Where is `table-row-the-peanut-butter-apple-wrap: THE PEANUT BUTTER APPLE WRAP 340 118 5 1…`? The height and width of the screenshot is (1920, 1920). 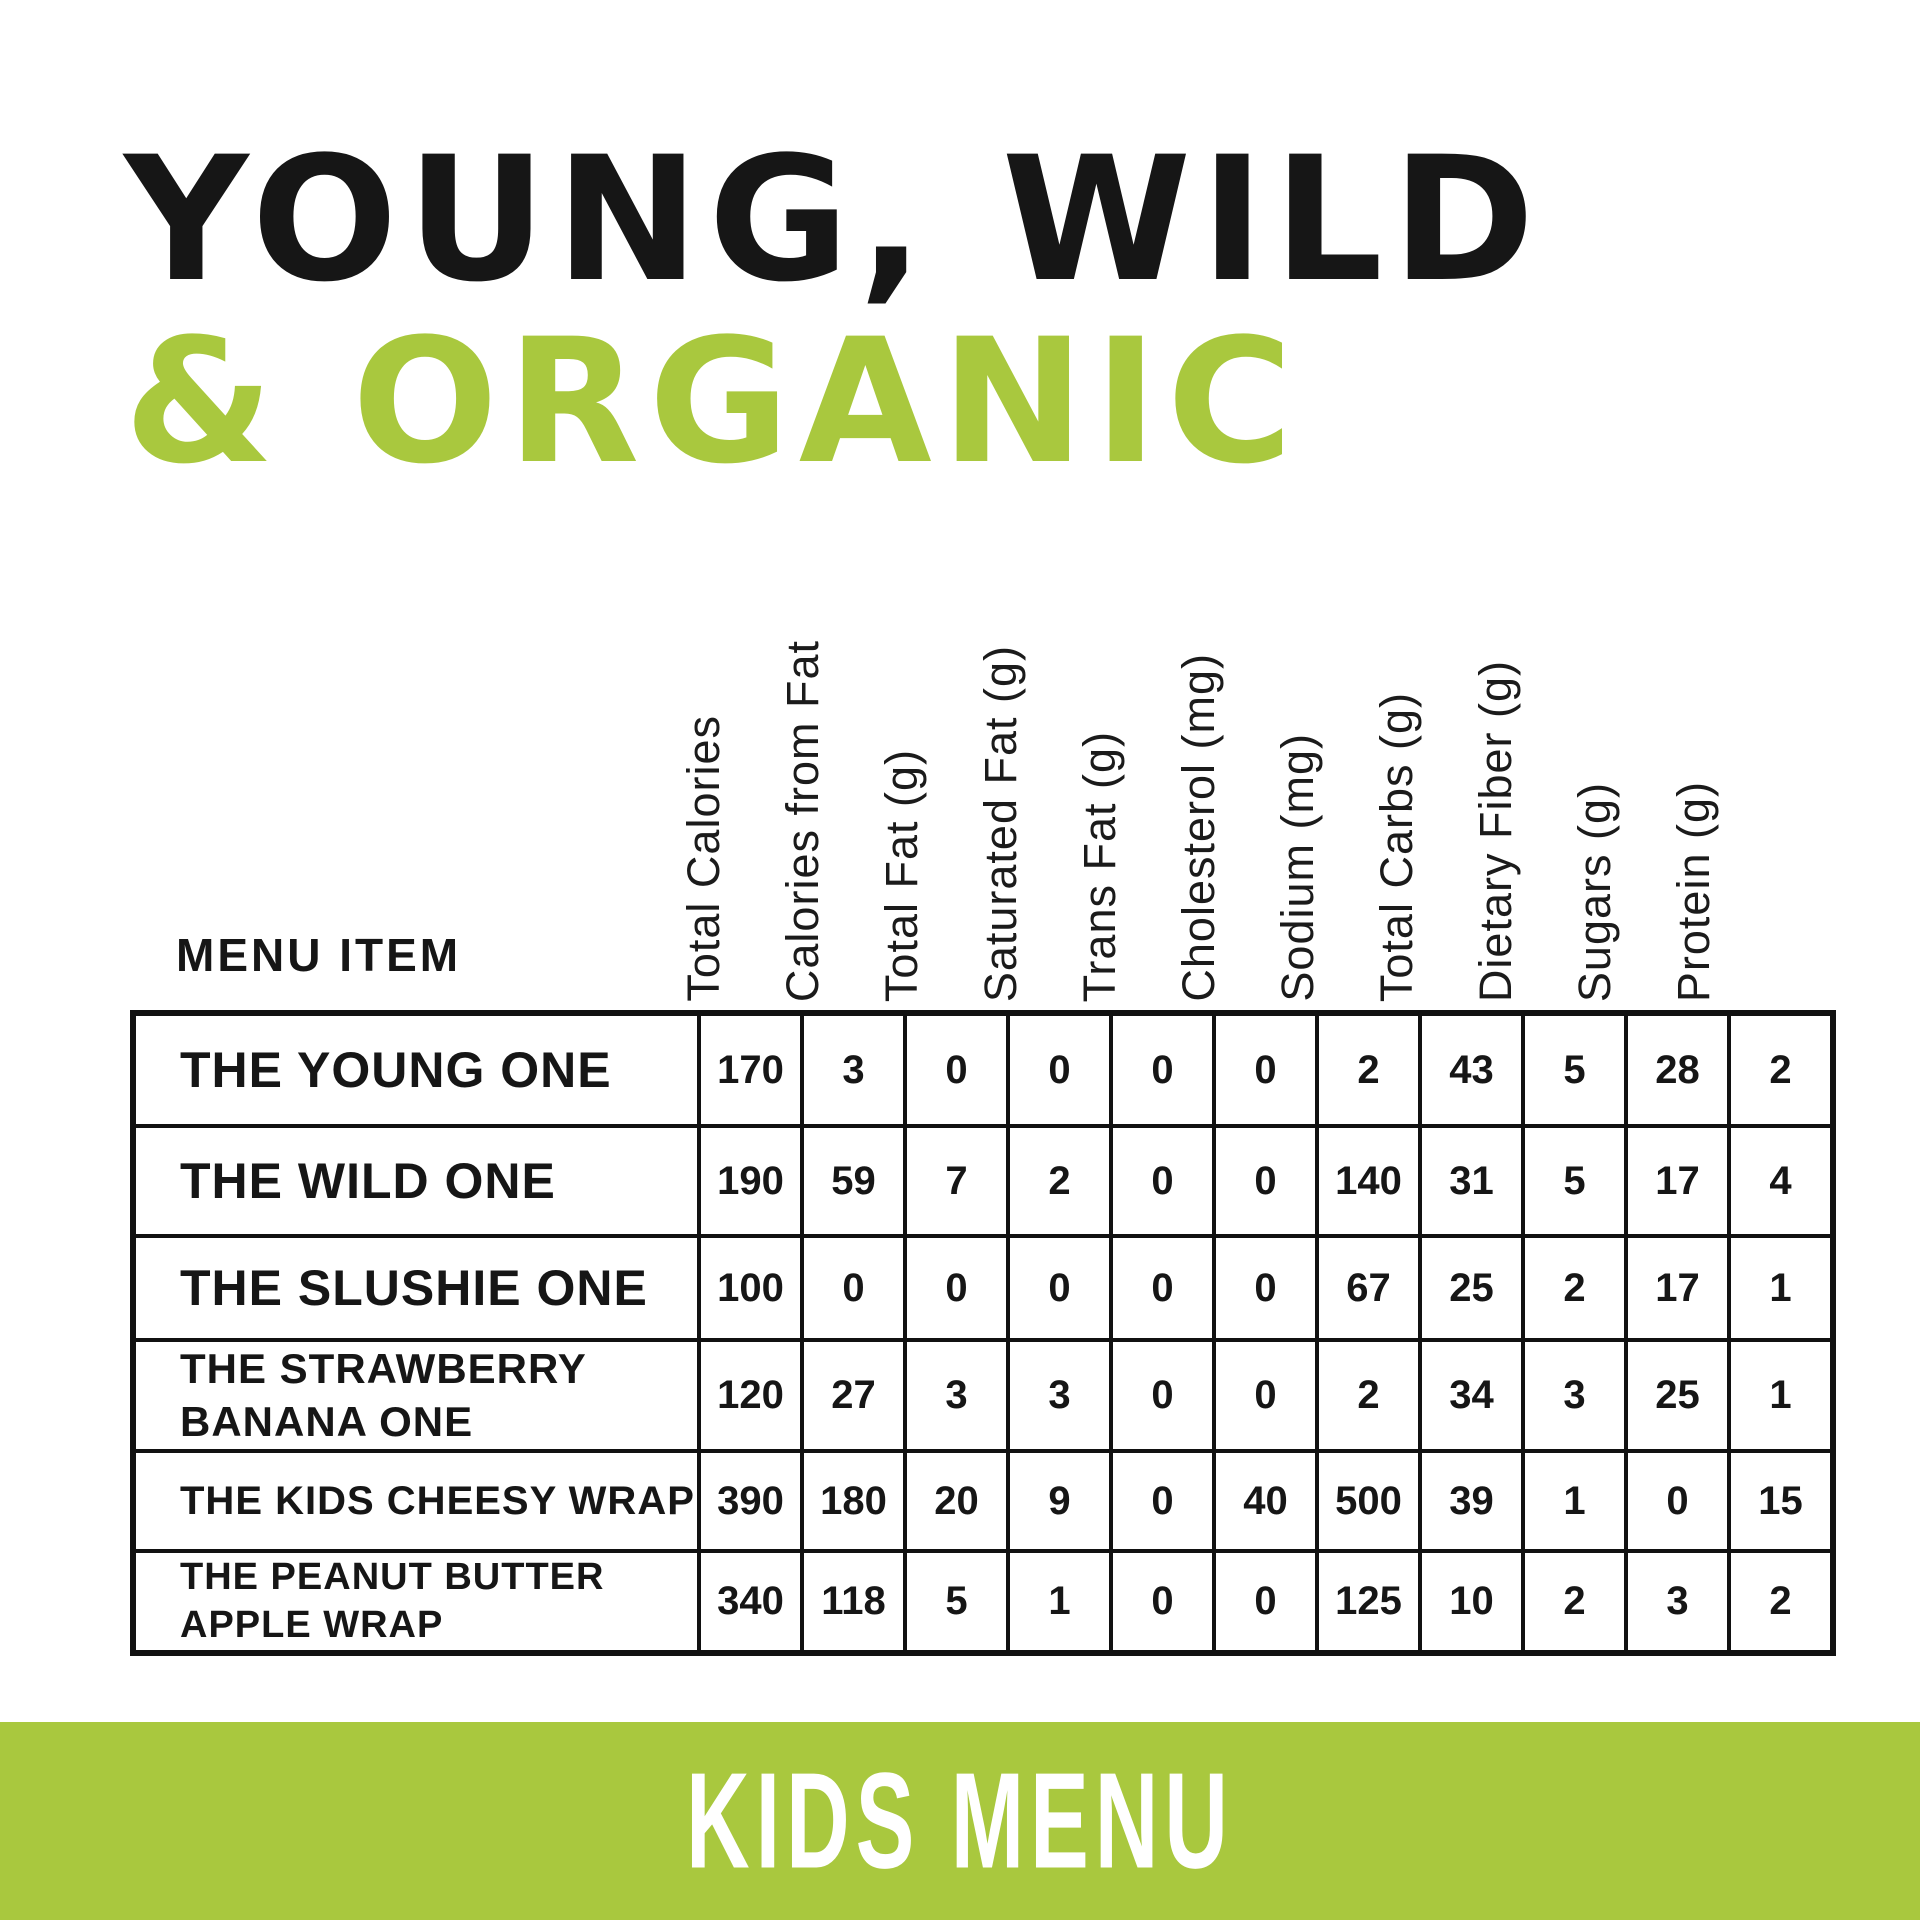
table-row-the-peanut-butter-apple-wrap: THE PEANUT BUTTER APPLE WRAP 340 118 5 1… is located at coordinates (983, 1602).